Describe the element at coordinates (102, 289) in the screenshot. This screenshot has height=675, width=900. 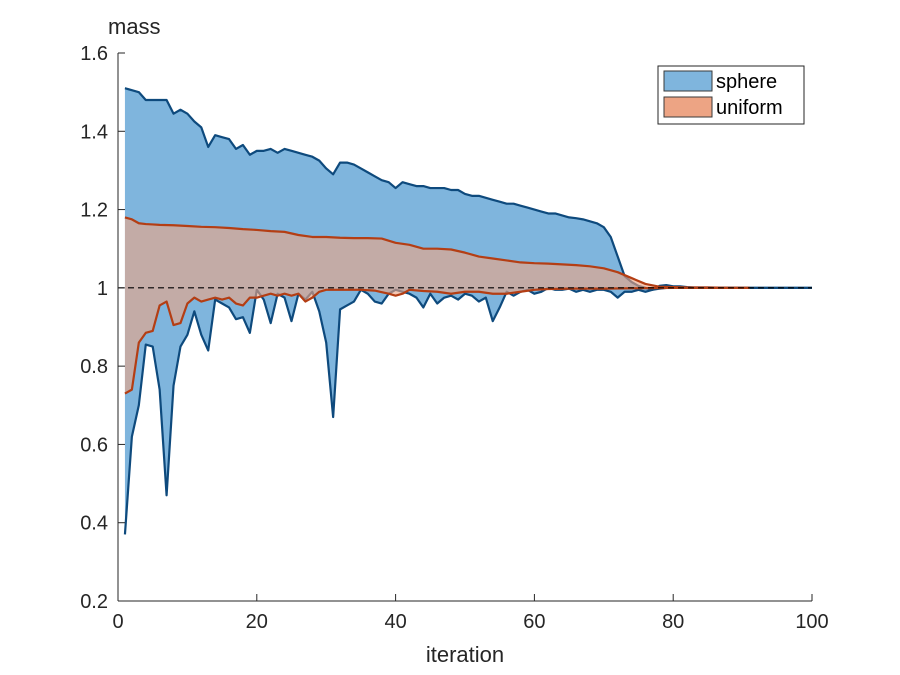
I see `y-tick-label: 1` at that location.